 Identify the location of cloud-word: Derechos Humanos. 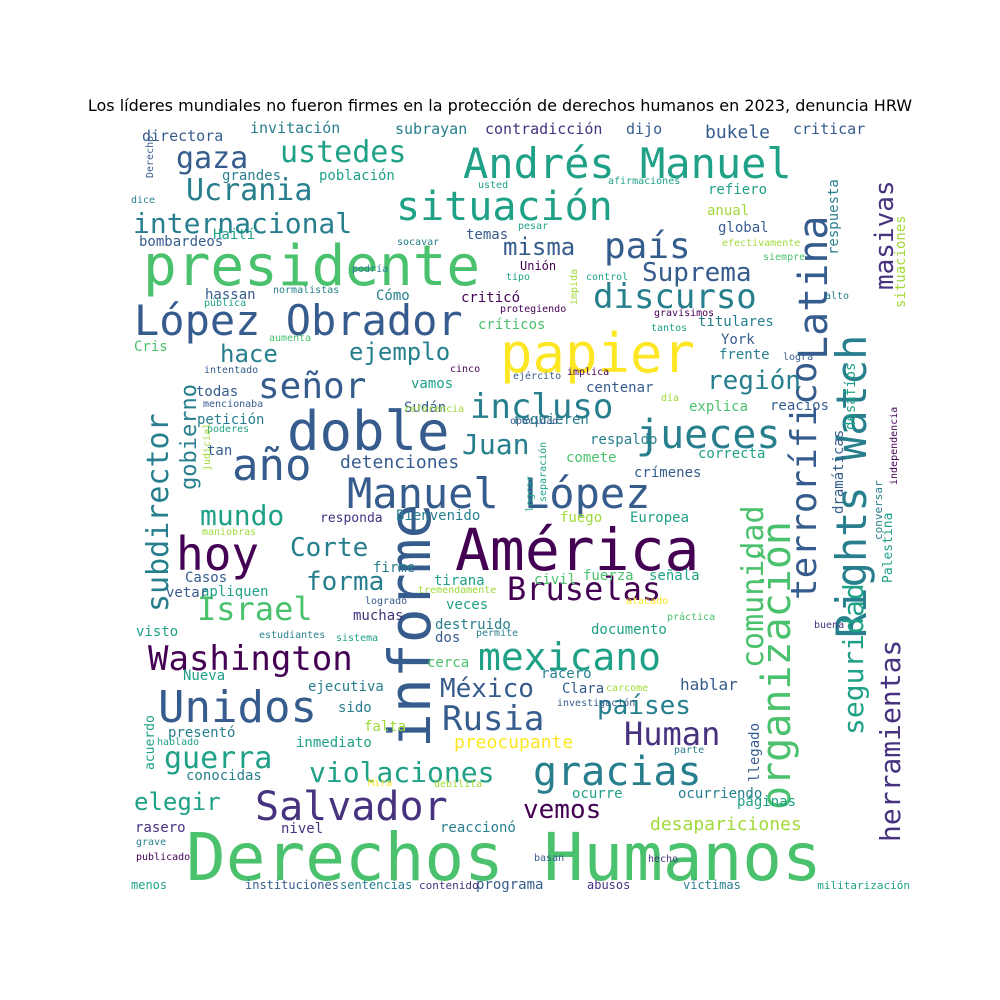
(504, 857).